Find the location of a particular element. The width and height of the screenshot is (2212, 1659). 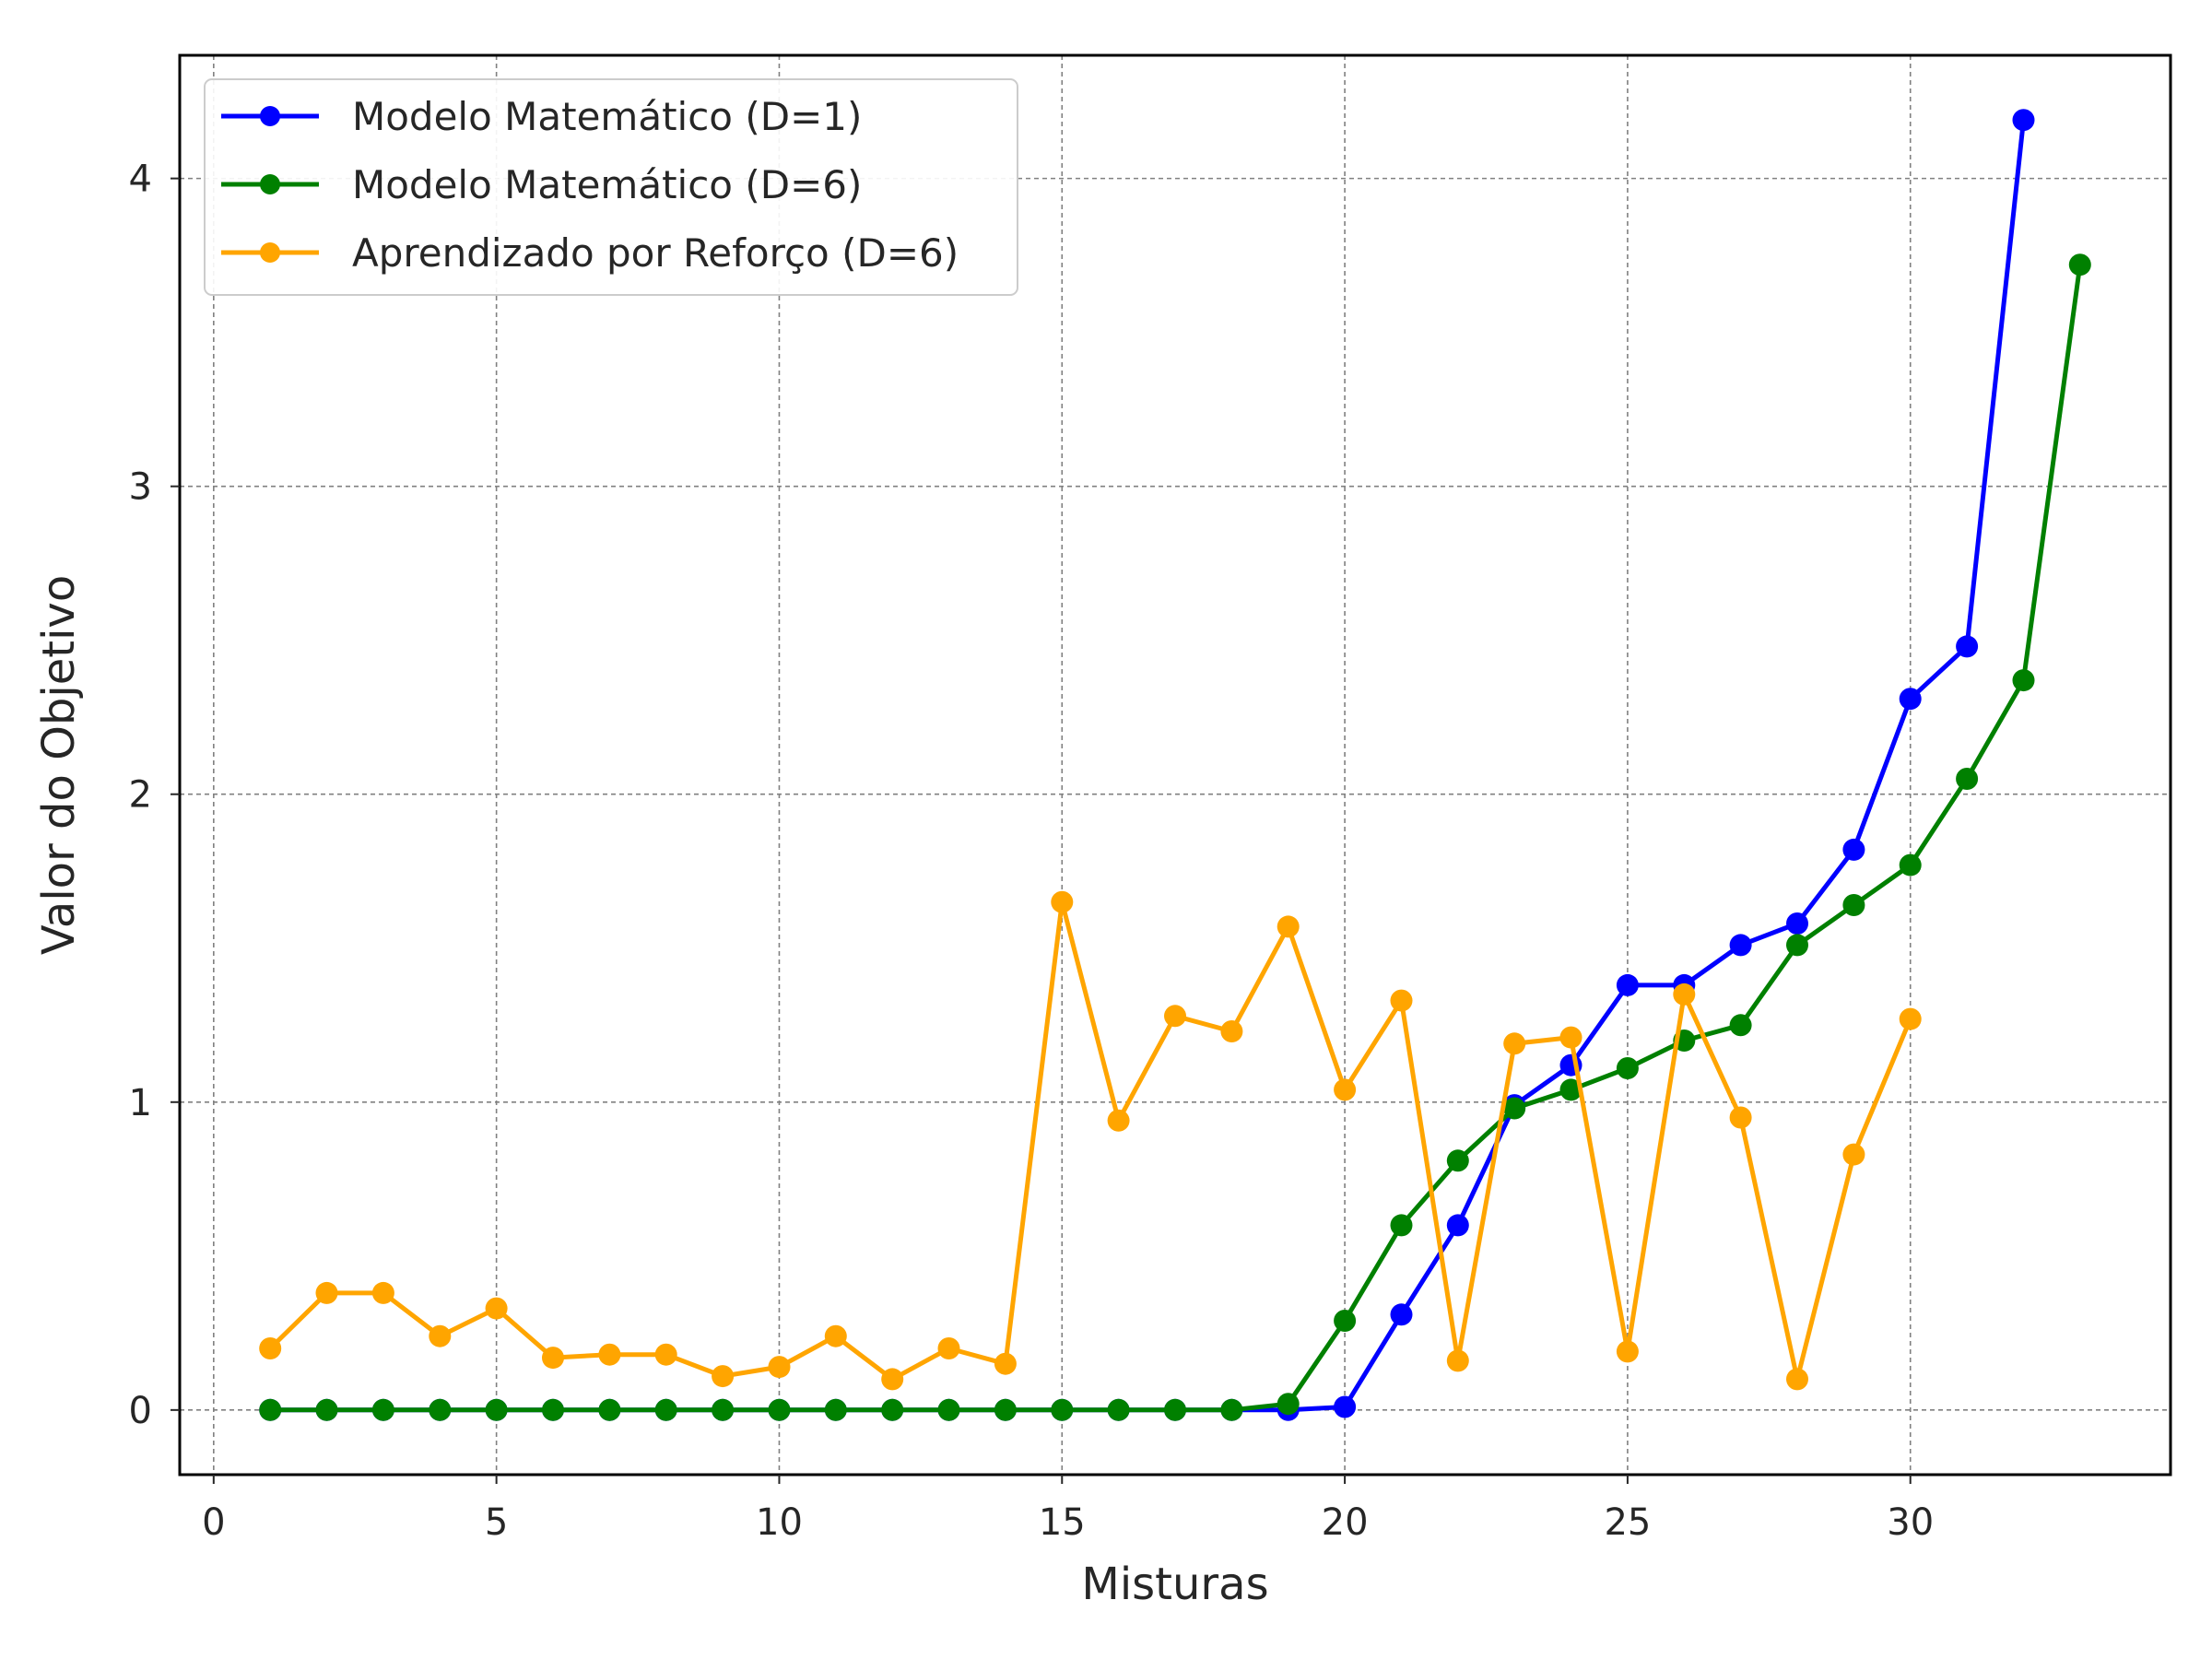

x-tick-label: 15 is located at coordinates (1062, 1522).